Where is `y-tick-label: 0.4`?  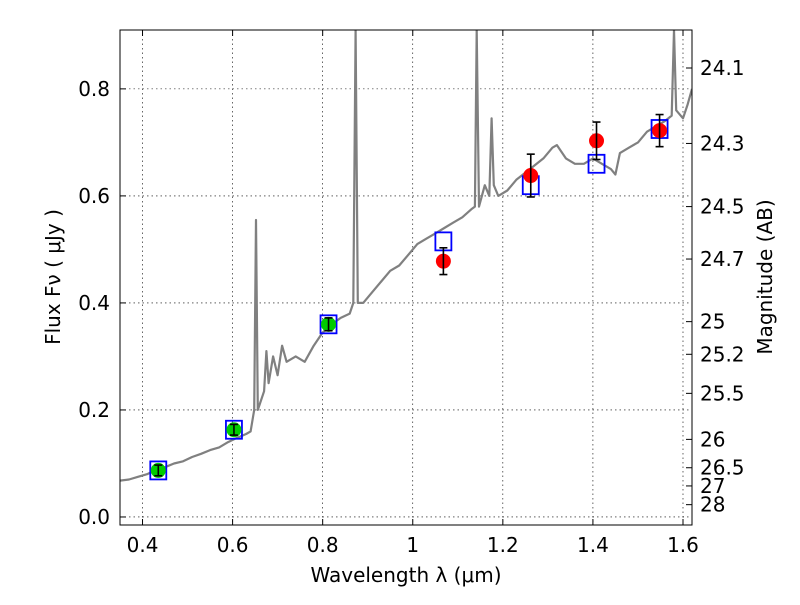 y-tick-label: 0.4 is located at coordinates (94, 303).